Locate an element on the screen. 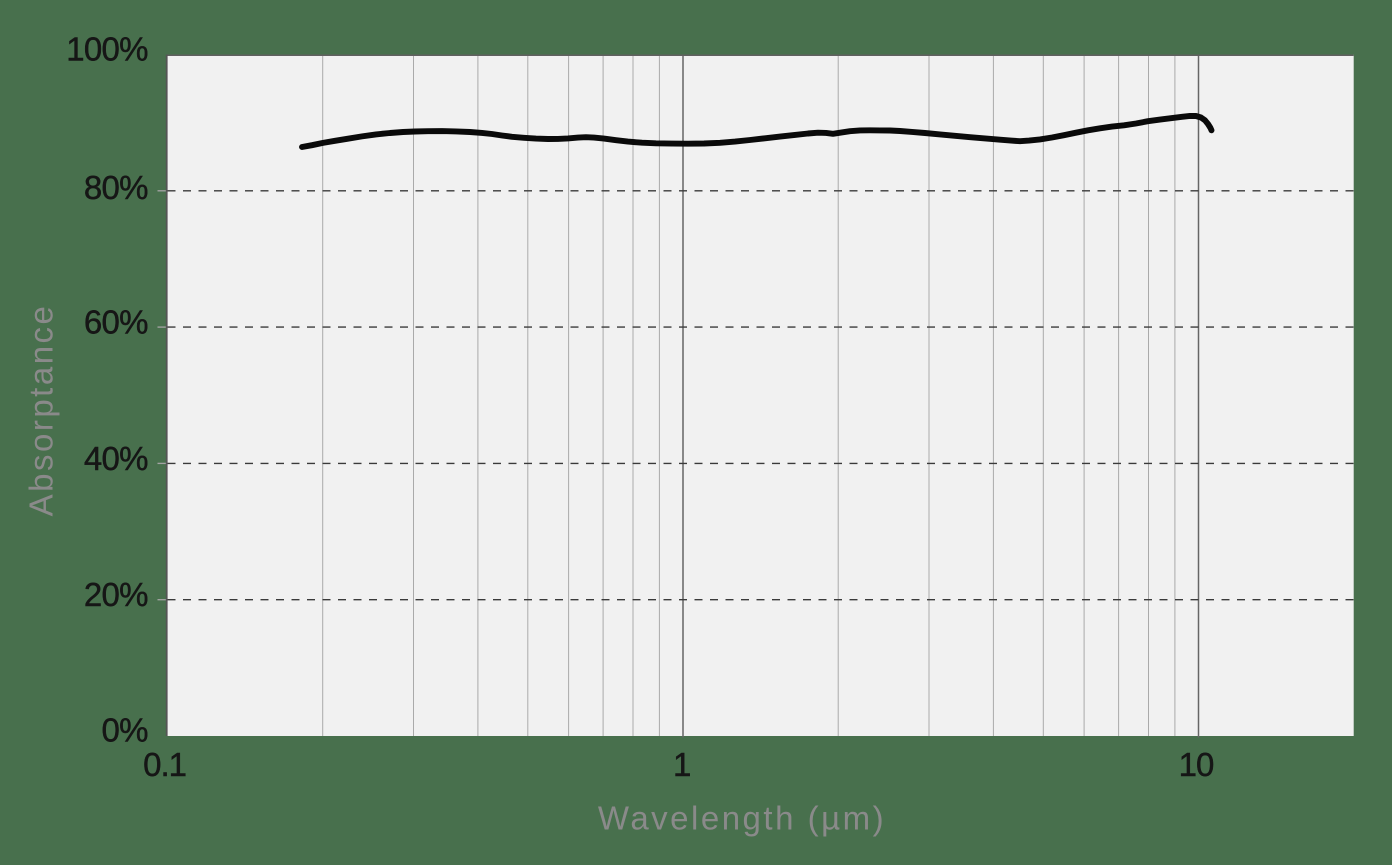  svg-text: Wavelength (µm) is located at coordinates (742, 818).